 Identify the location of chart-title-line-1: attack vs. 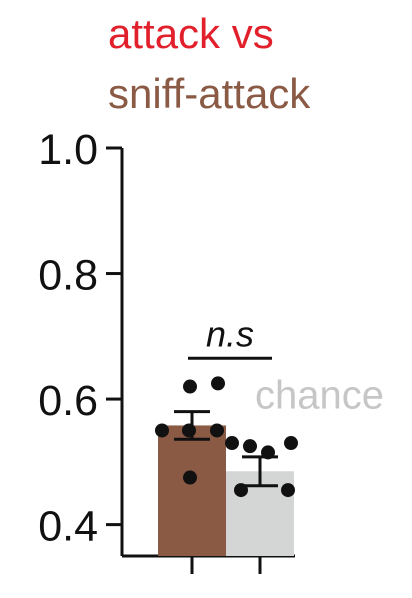
(191, 33).